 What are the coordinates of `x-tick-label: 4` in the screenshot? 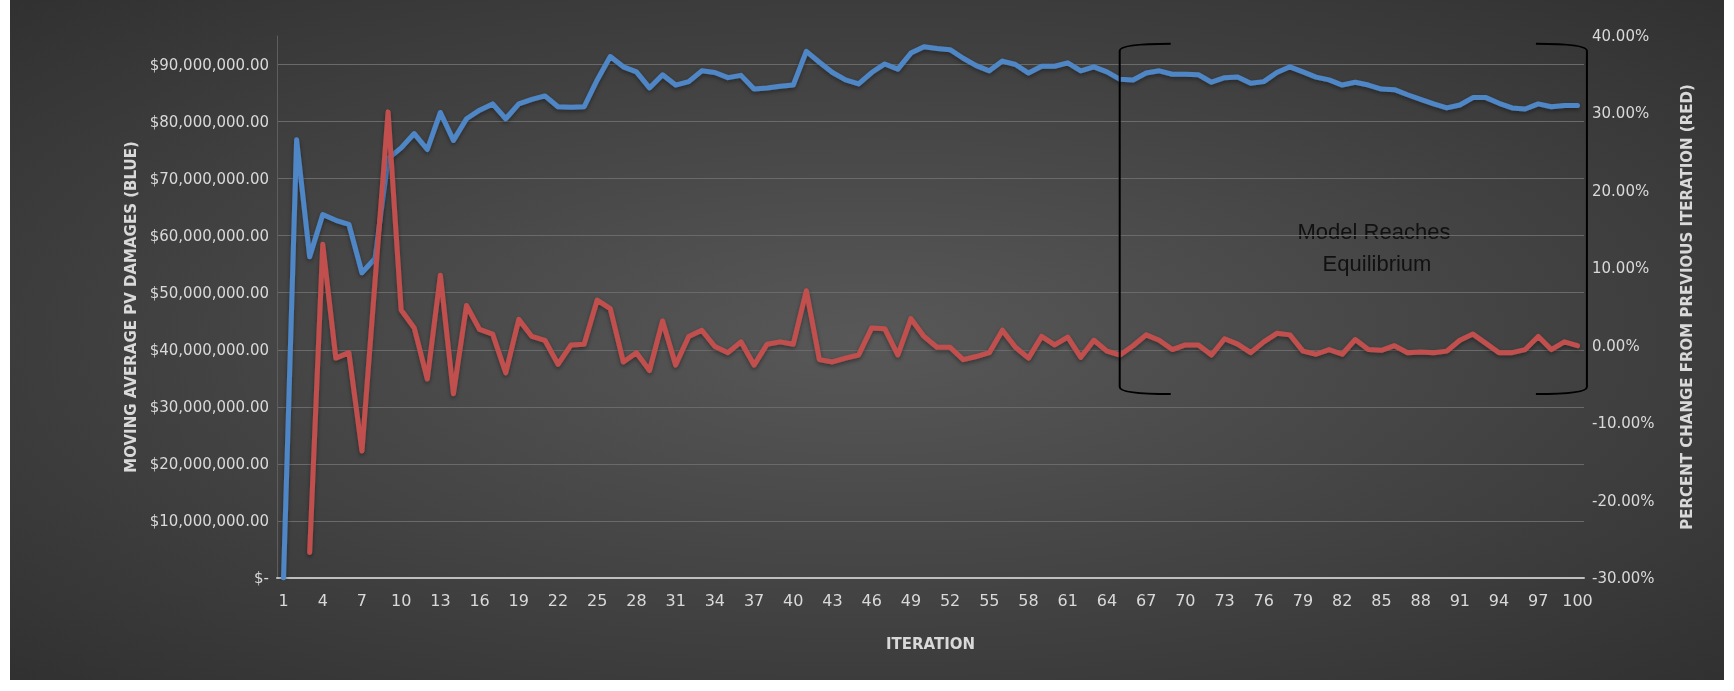 It's located at (322, 600).